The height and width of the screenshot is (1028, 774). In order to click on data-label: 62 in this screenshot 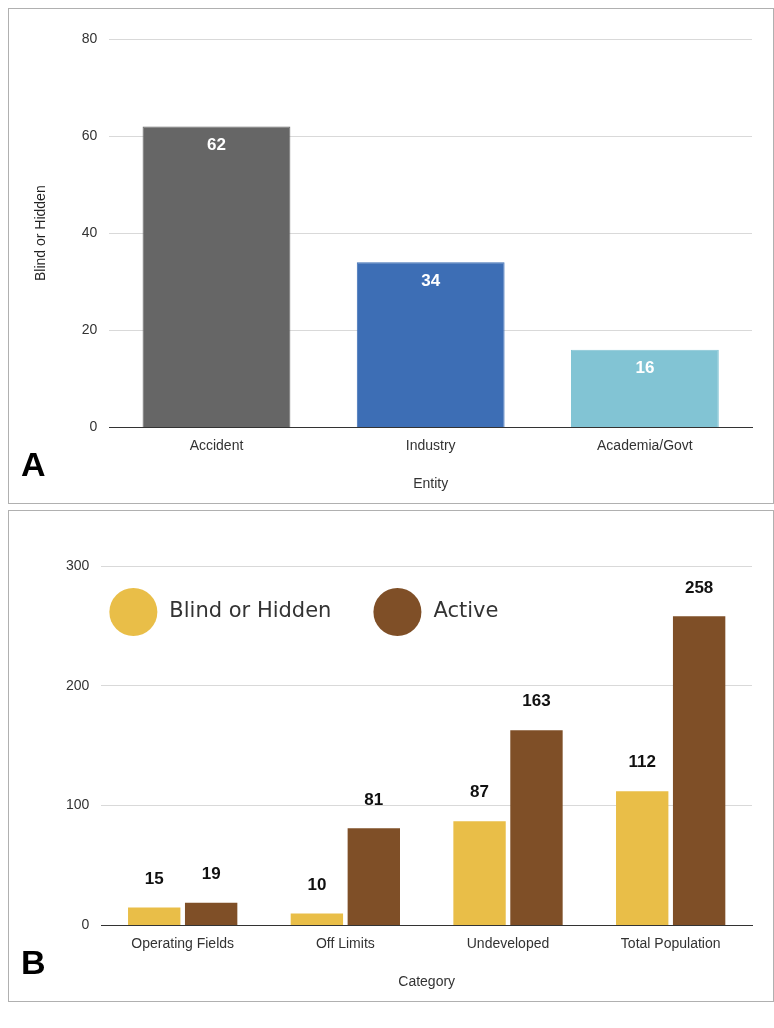, I will do `click(216, 144)`.